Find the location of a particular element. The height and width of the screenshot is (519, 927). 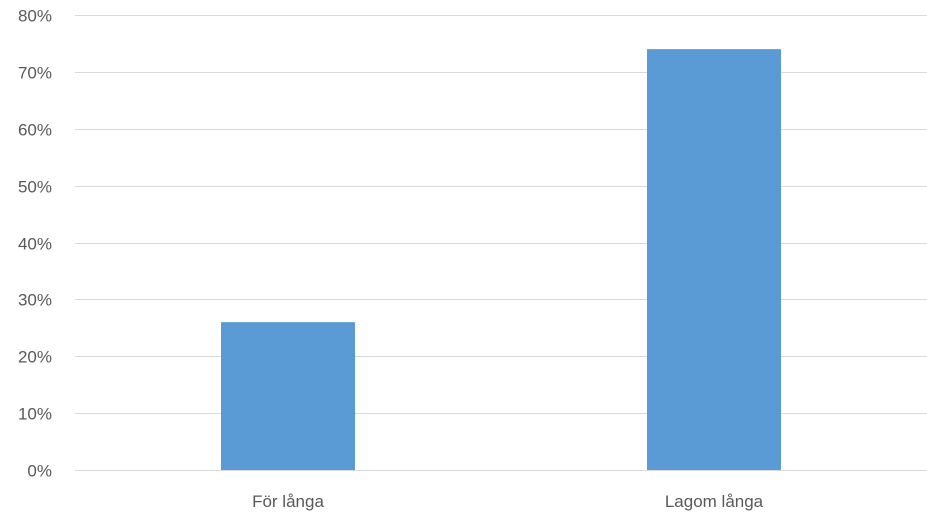

y-tick-label: 10% is located at coordinates (35, 414).